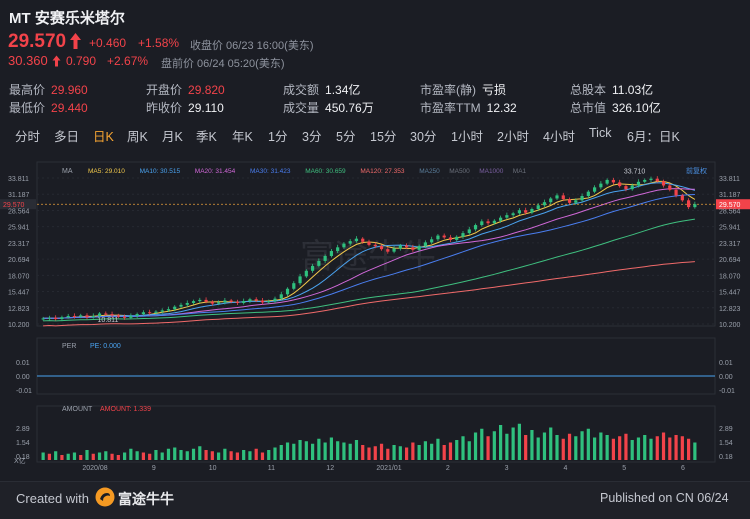 This screenshot has width=750, height=519. What do you see at coordinates (103, 137) in the screenshot?
I see `tab-daily-k: 日K` at bounding box center [103, 137].